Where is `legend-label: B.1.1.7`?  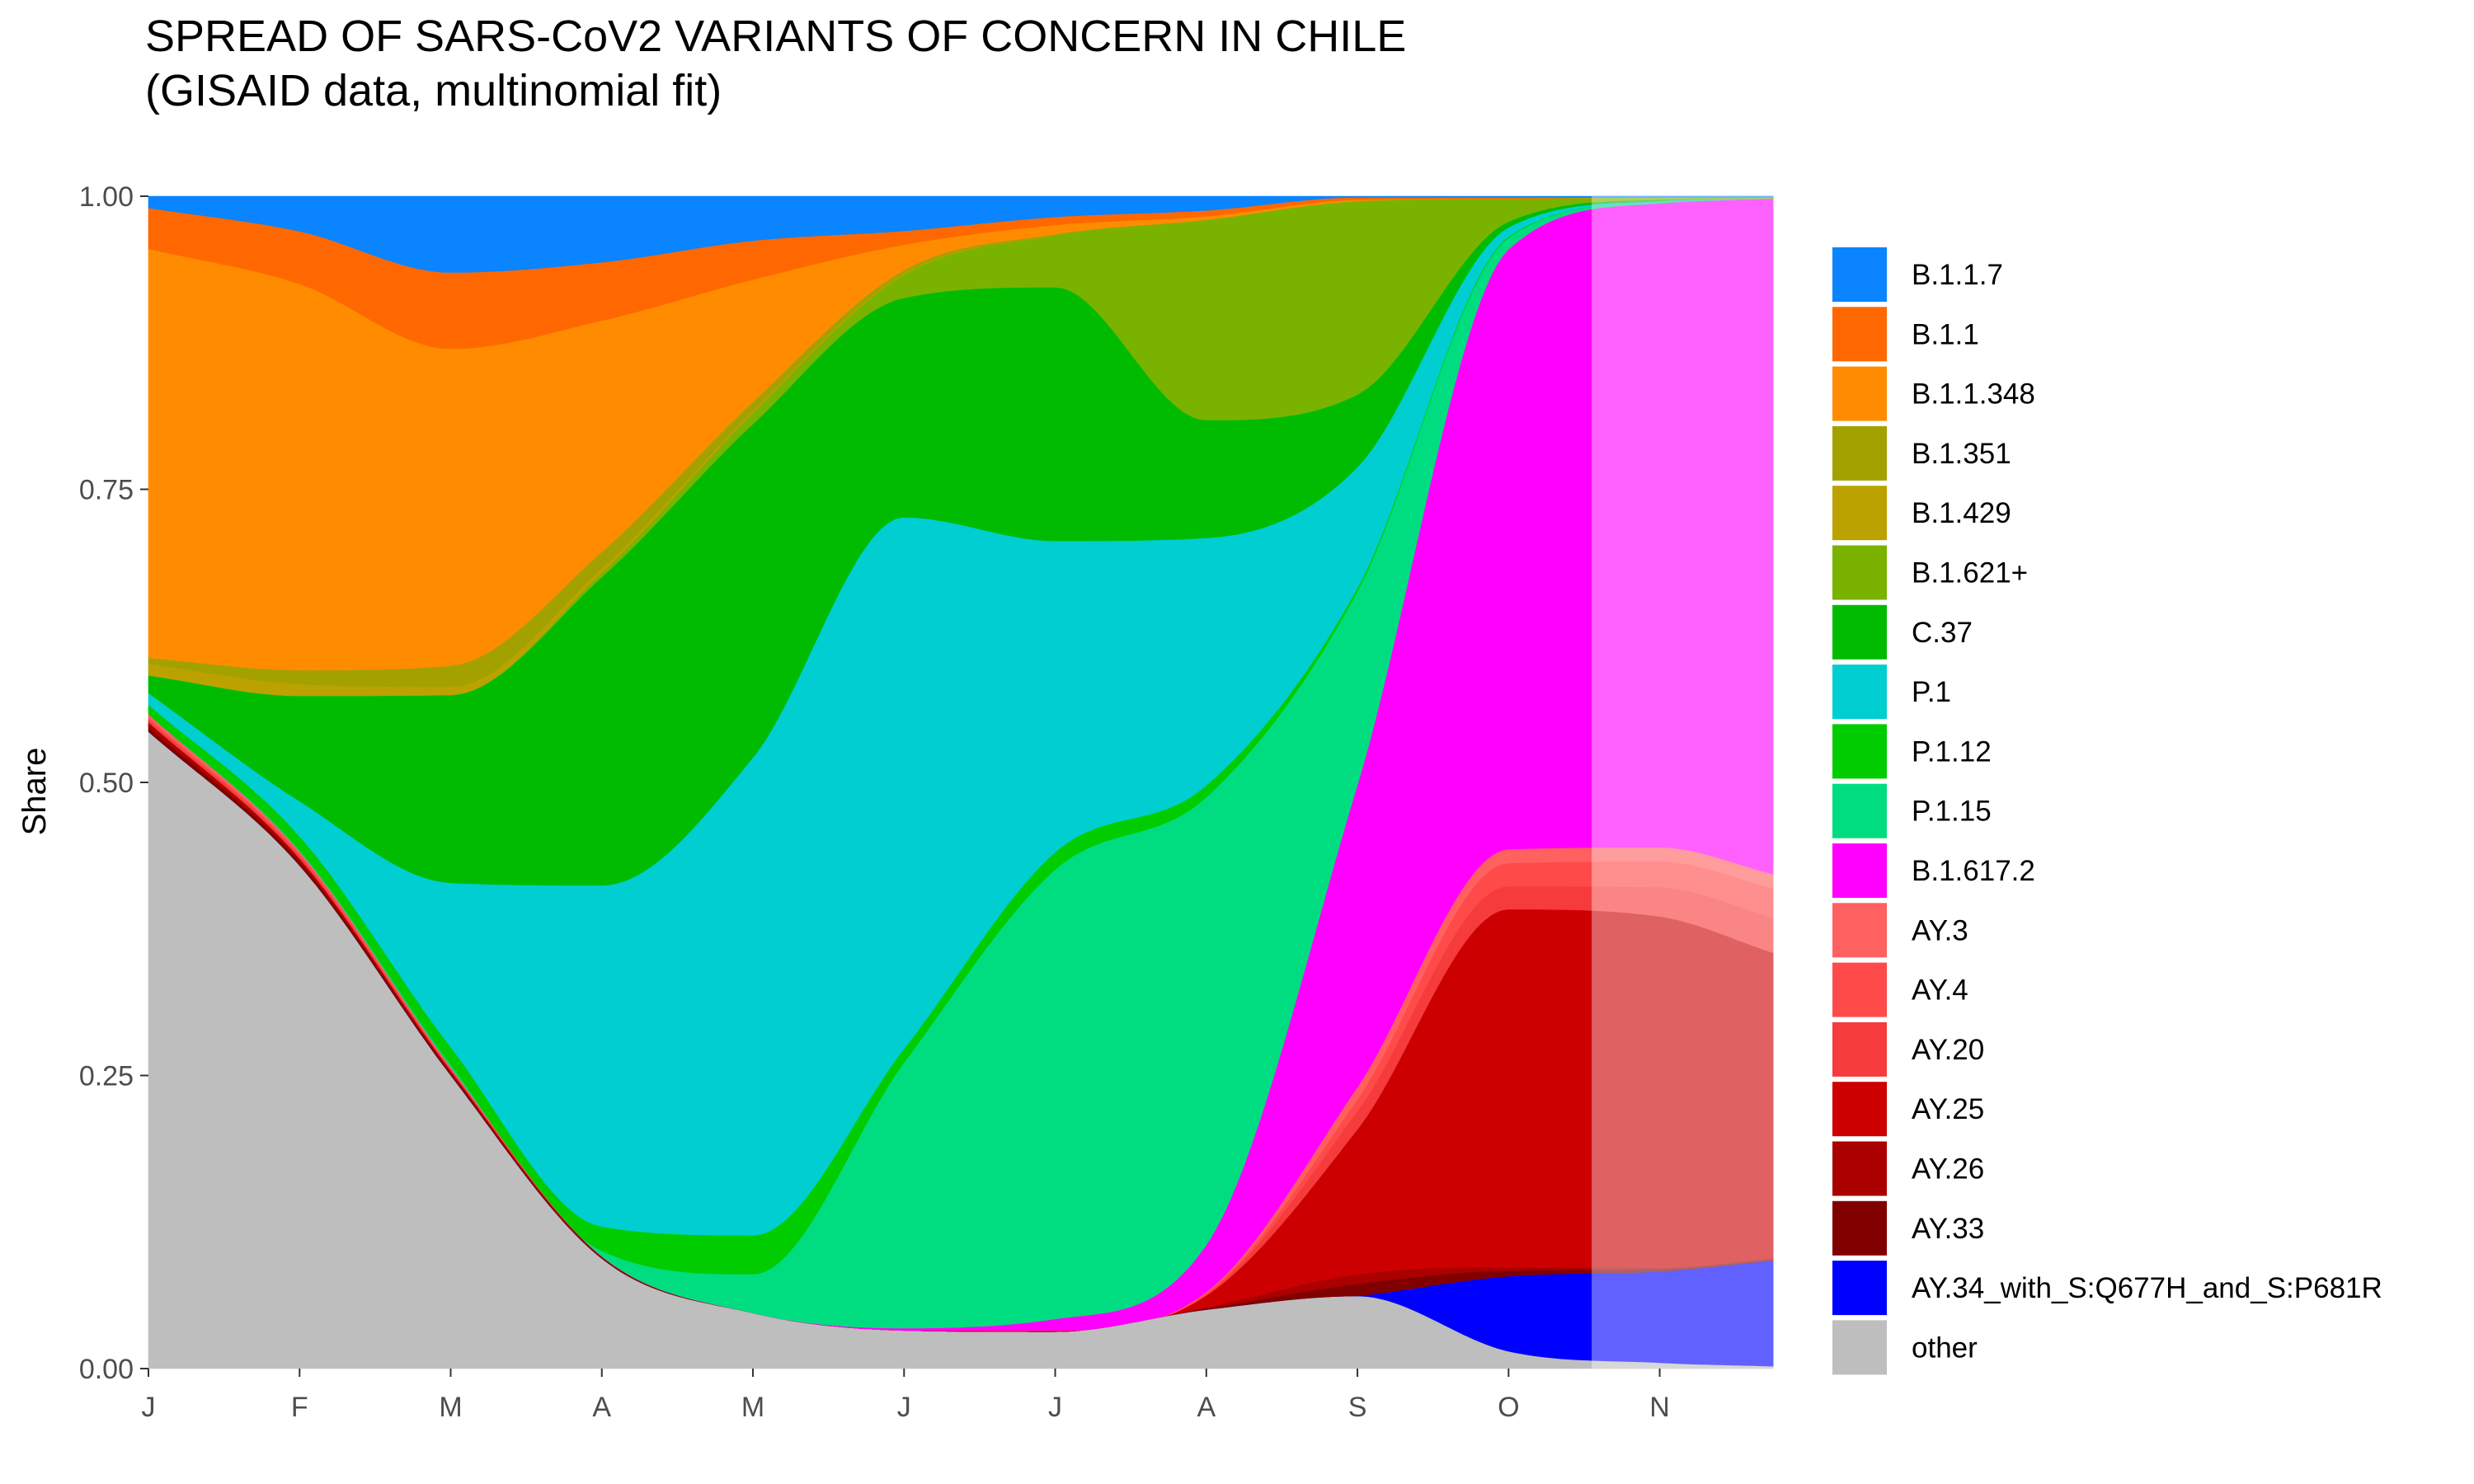
legend-label: B.1.1.7 is located at coordinates (1957, 275).